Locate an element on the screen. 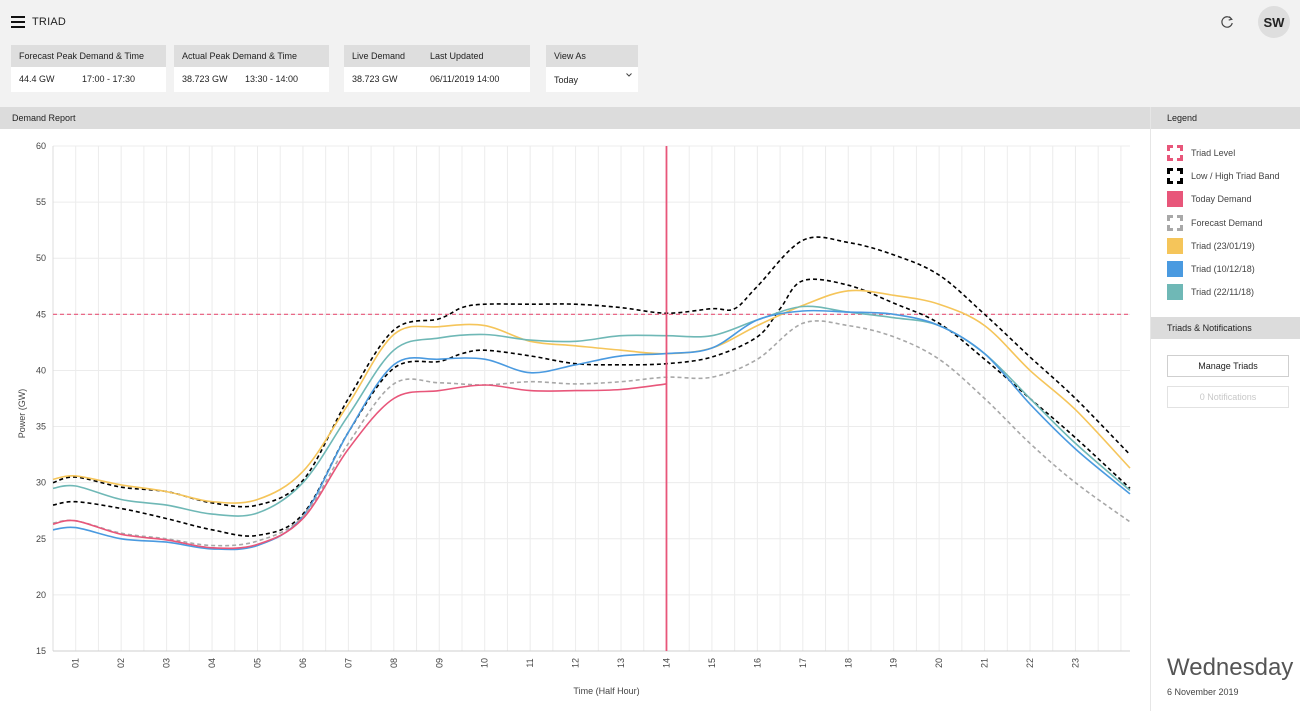 This screenshot has height=711, width=1300. x-tick-label: 19 is located at coordinates (894, 663).